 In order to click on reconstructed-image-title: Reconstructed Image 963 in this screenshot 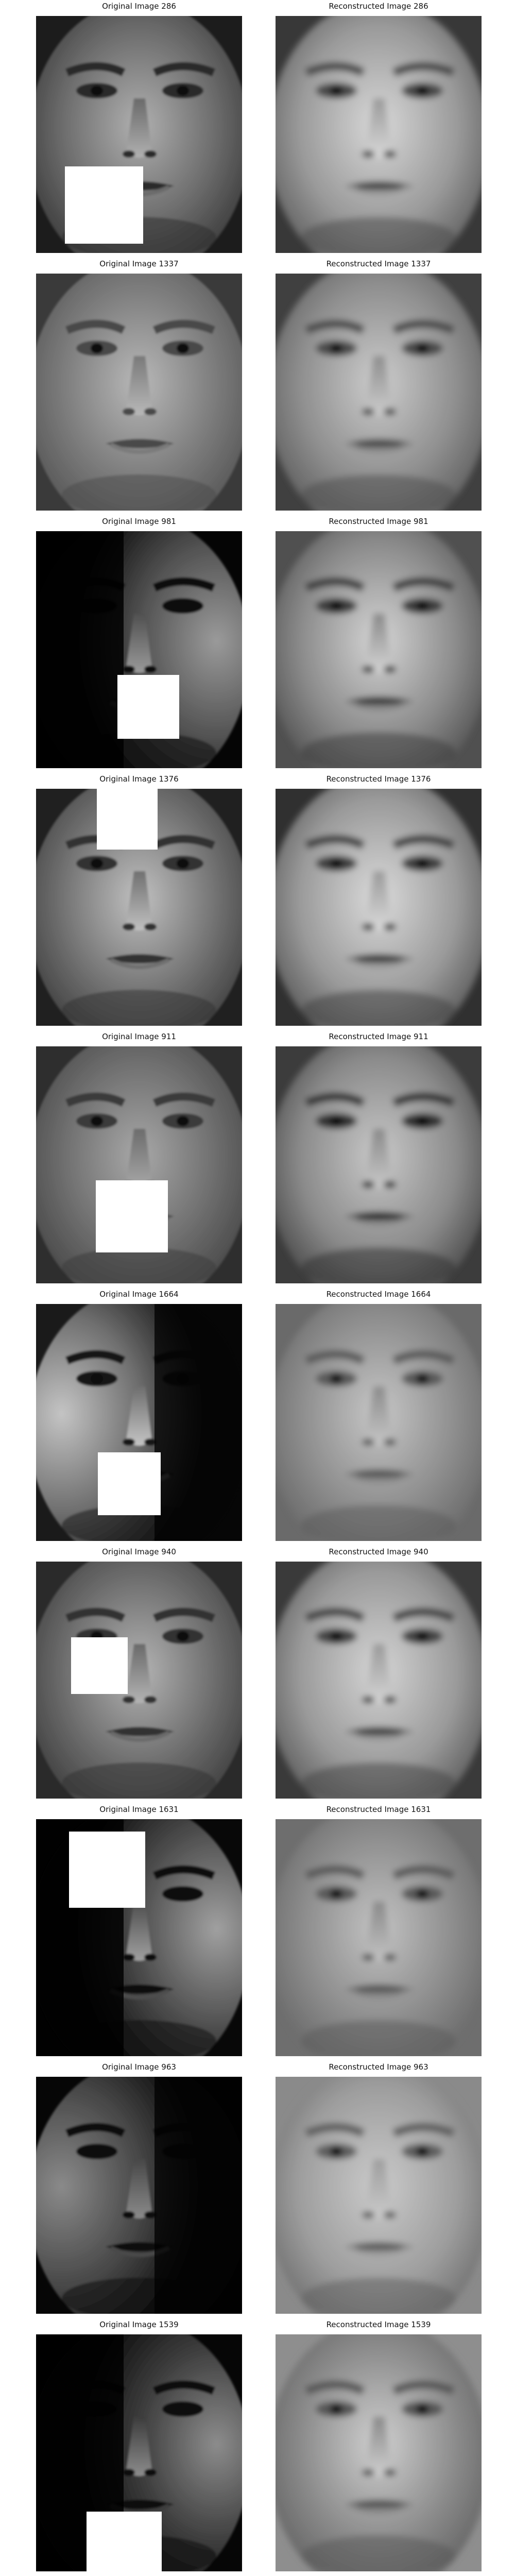, I will do `click(378, 2067)`.